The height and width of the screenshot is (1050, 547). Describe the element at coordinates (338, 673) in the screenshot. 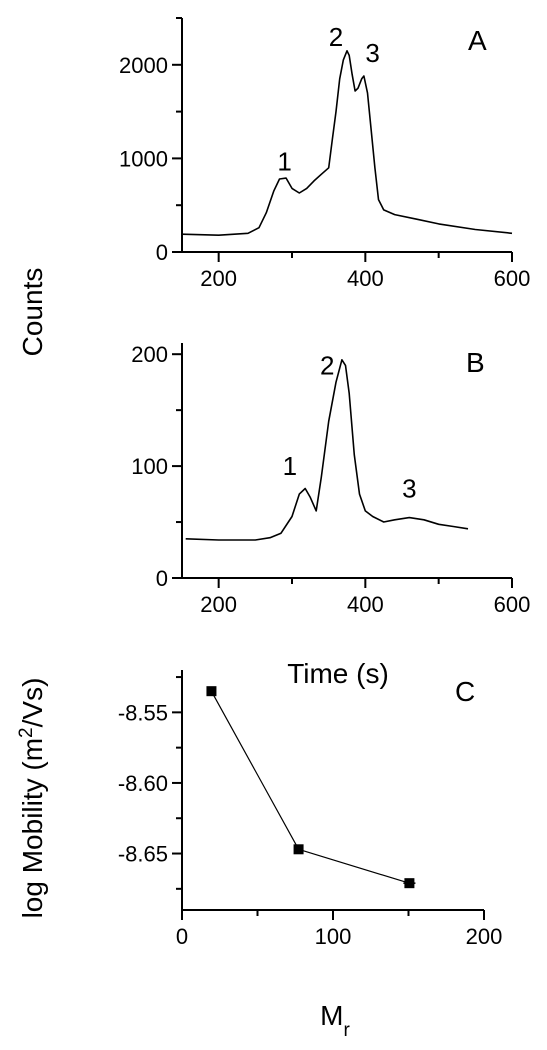

I see `time-axis-label: Time (s)` at that location.